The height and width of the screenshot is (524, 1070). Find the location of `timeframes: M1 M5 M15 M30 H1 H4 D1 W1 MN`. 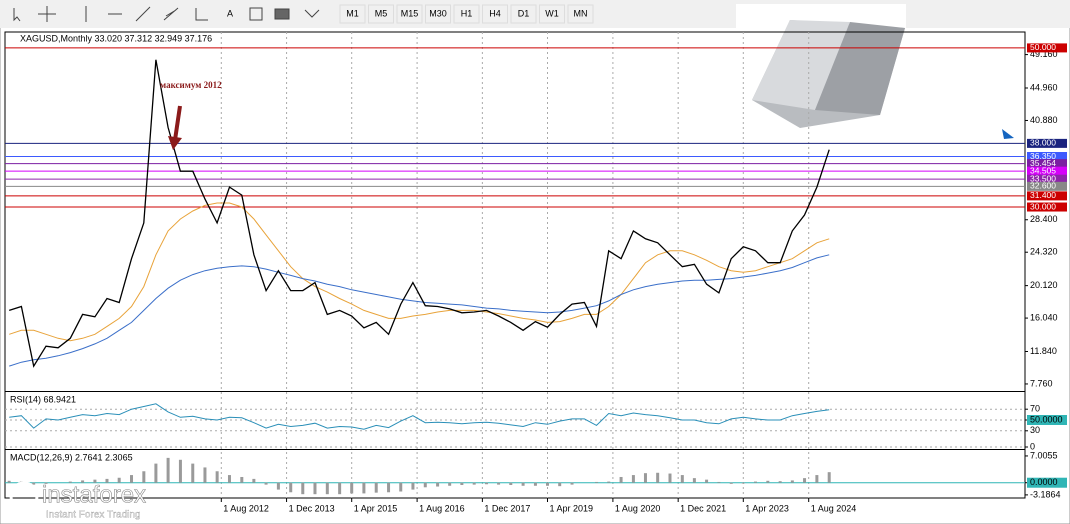

timeframes: M1 M5 M15 M30 H1 H4 D1 W1 MN is located at coordinates (466, 14).